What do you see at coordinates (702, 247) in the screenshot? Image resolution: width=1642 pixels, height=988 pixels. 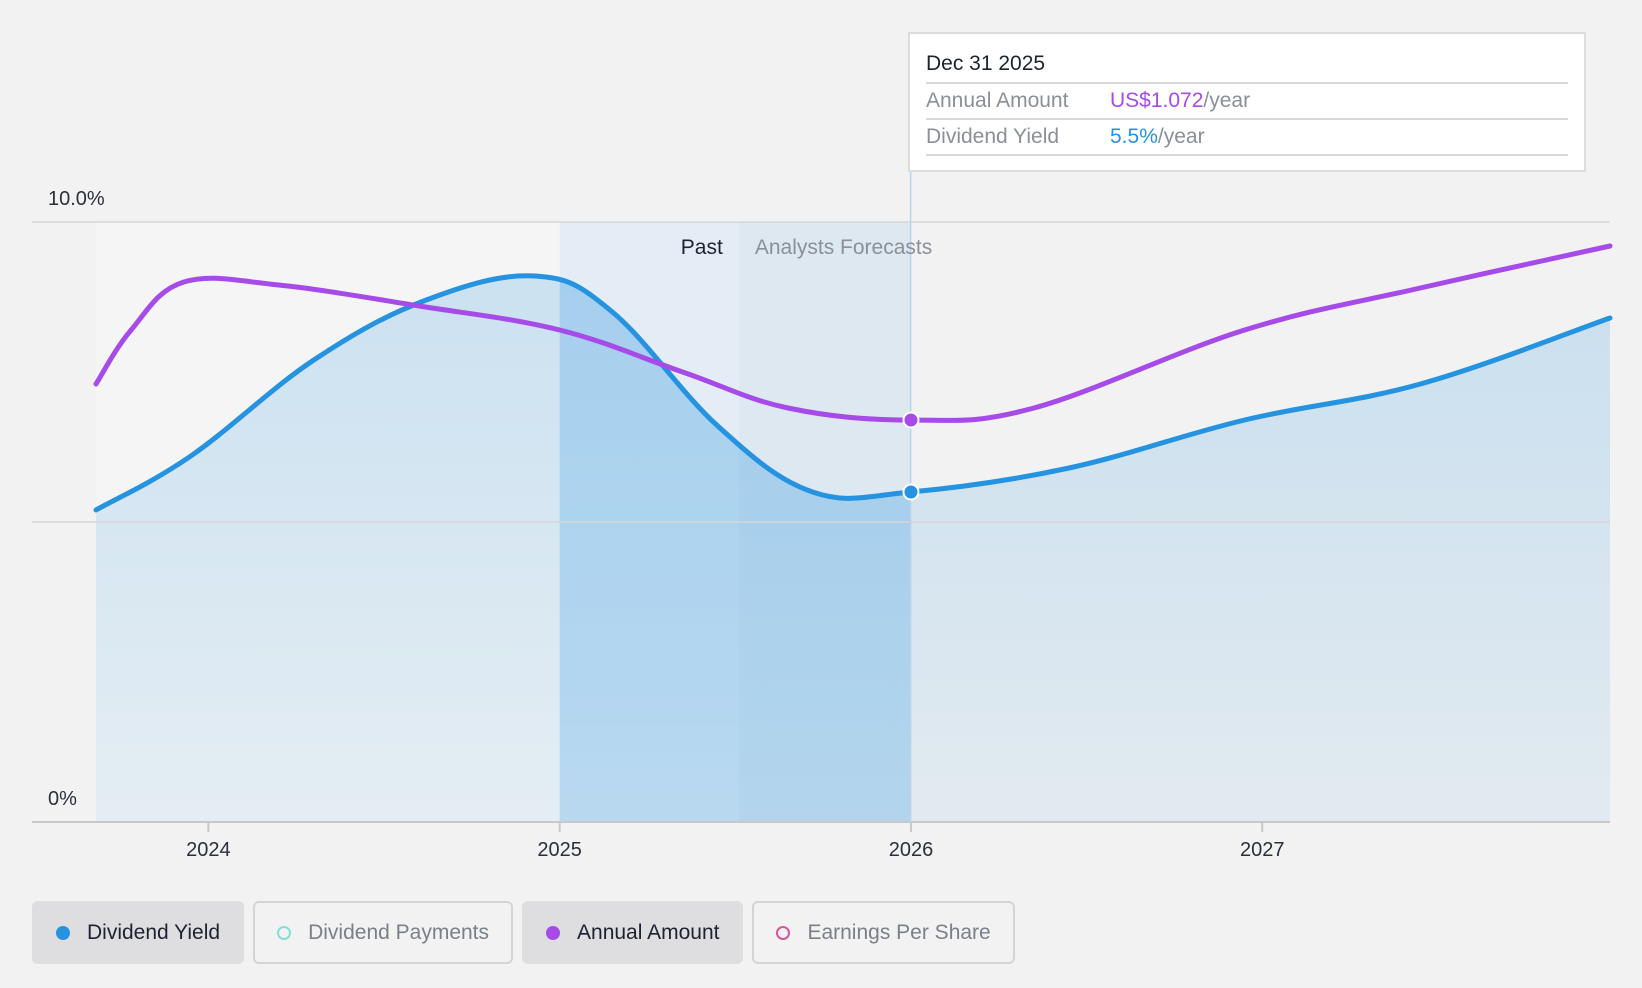 I see `past-label: Past` at bounding box center [702, 247].